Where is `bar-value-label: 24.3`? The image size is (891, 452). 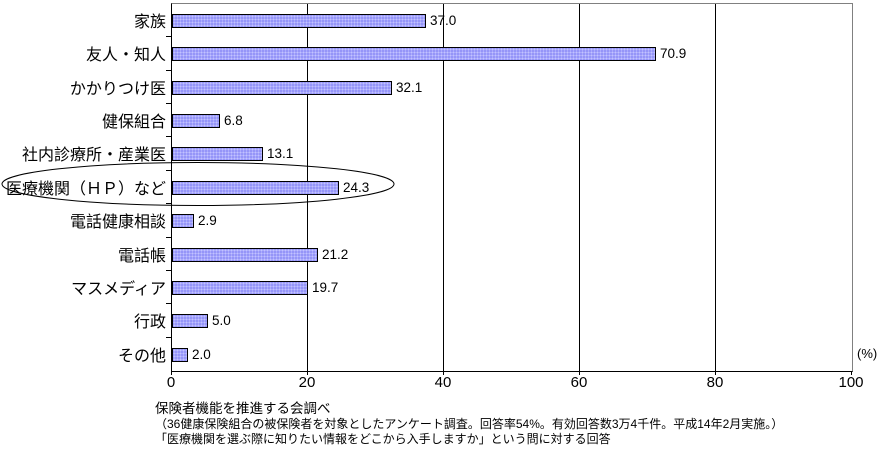 bar-value-label: 24.3 is located at coordinates (356, 187).